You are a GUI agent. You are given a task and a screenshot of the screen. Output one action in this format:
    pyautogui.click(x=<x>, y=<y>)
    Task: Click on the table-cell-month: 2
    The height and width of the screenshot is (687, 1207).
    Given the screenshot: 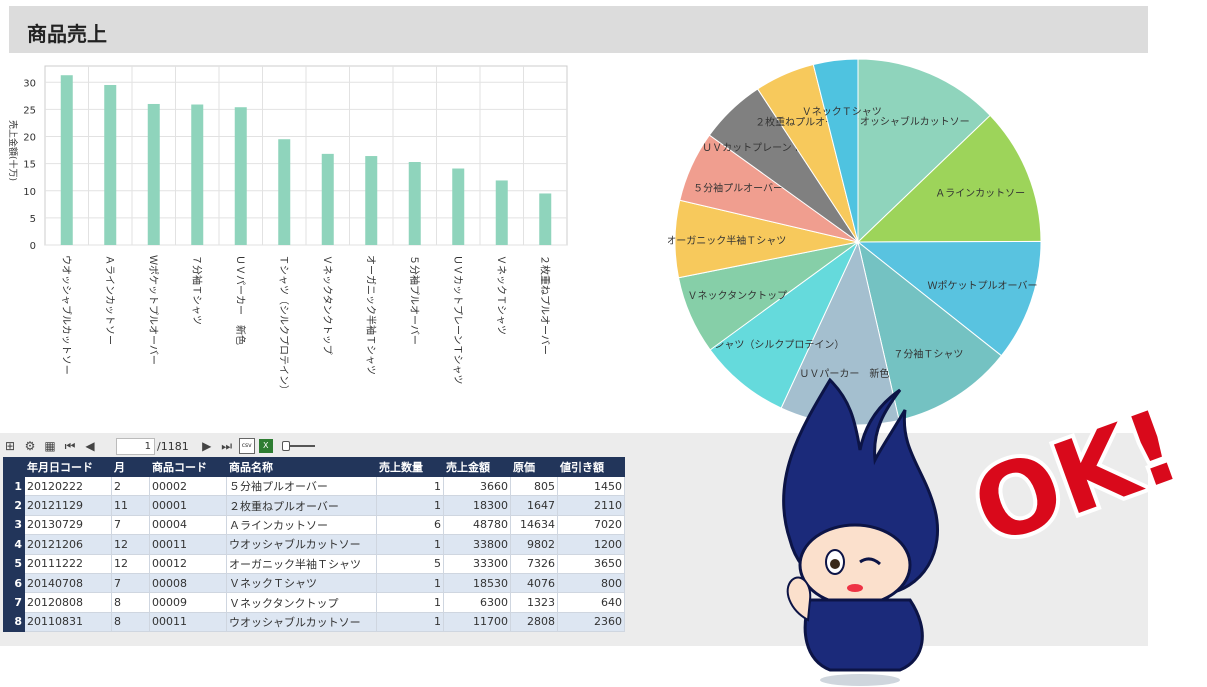 What is the action you would take?
    pyautogui.click(x=130, y=486)
    